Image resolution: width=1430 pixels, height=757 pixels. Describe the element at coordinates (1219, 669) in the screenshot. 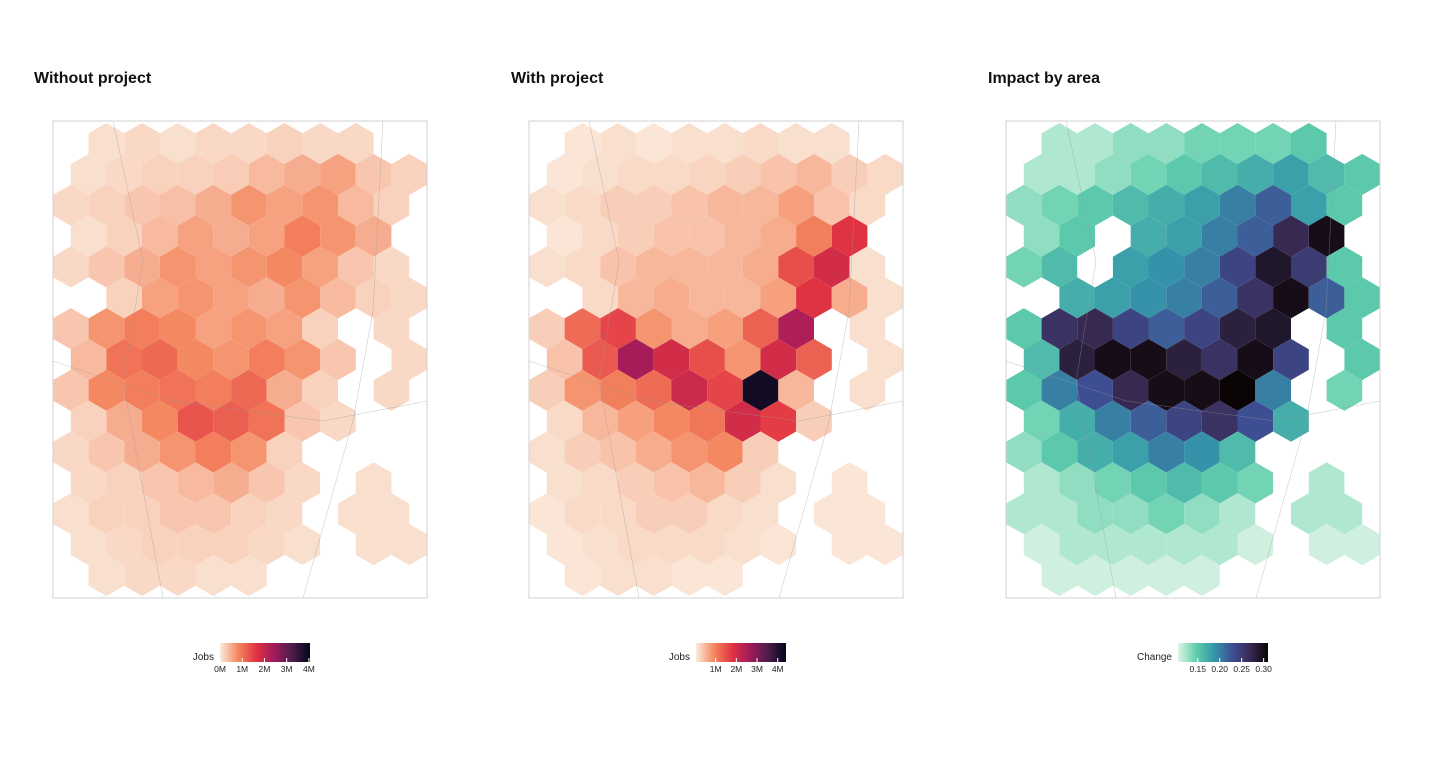

I see `legend-tick-label: 0.20` at that location.